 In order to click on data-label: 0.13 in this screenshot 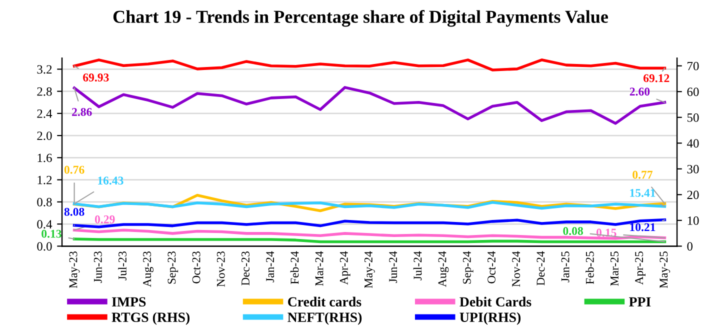, I will do `click(52, 234)`.